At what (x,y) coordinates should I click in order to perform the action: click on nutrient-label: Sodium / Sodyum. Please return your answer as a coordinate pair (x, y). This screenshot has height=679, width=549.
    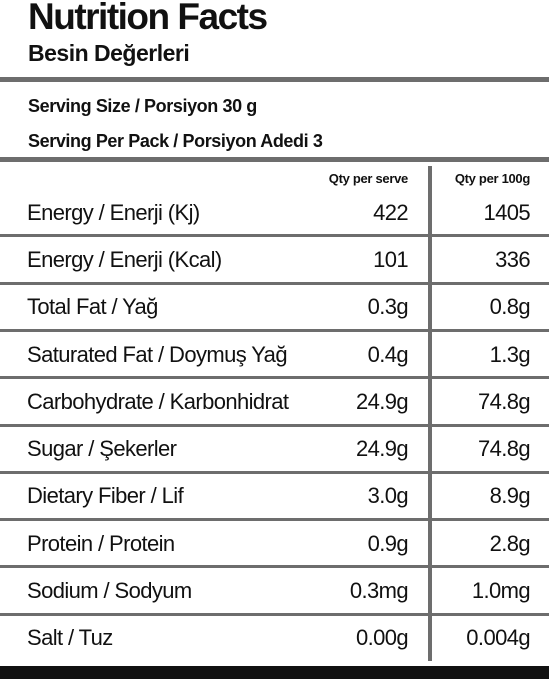
    Looking at the image, I should click on (109, 591).